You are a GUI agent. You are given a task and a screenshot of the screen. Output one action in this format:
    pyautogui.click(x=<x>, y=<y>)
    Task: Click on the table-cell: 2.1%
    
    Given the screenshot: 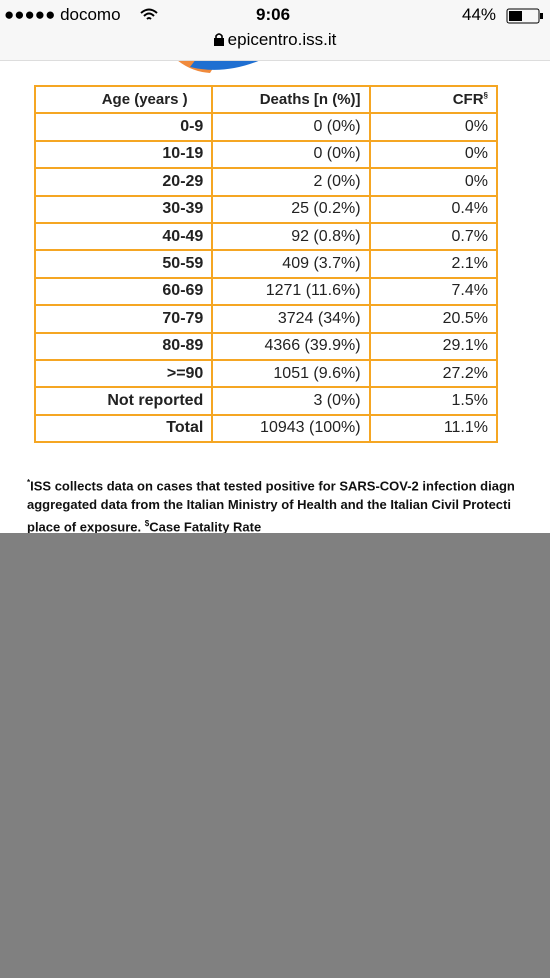 What is the action you would take?
    pyautogui.click(x=433, y=264)
    